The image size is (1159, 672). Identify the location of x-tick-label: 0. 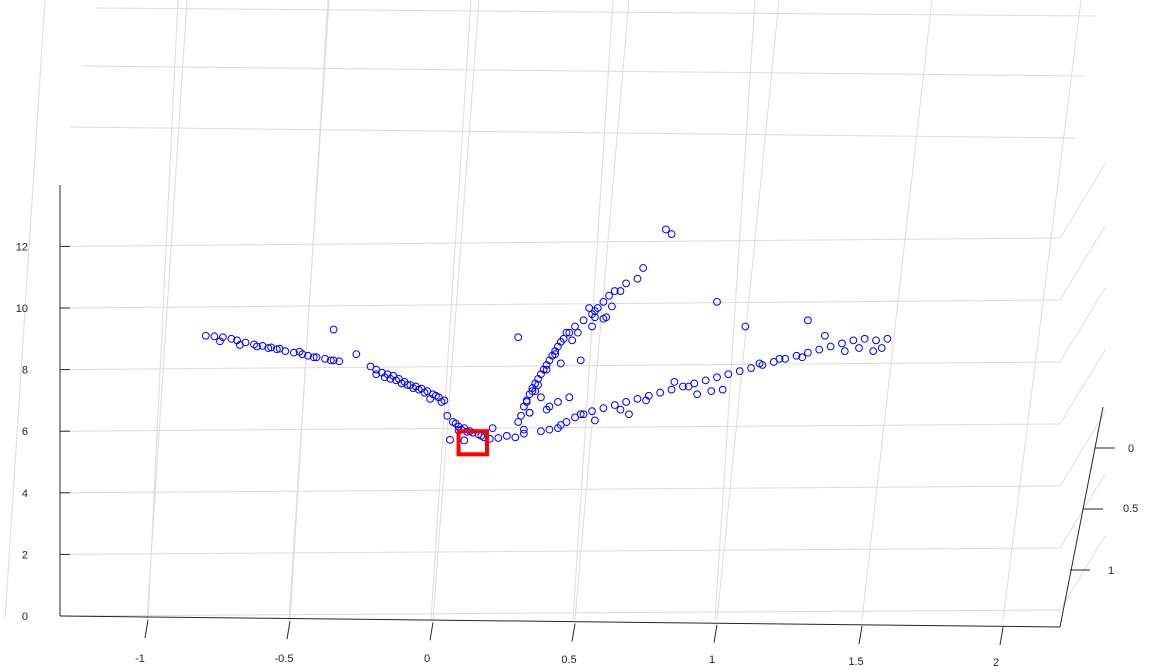
(427, 659).